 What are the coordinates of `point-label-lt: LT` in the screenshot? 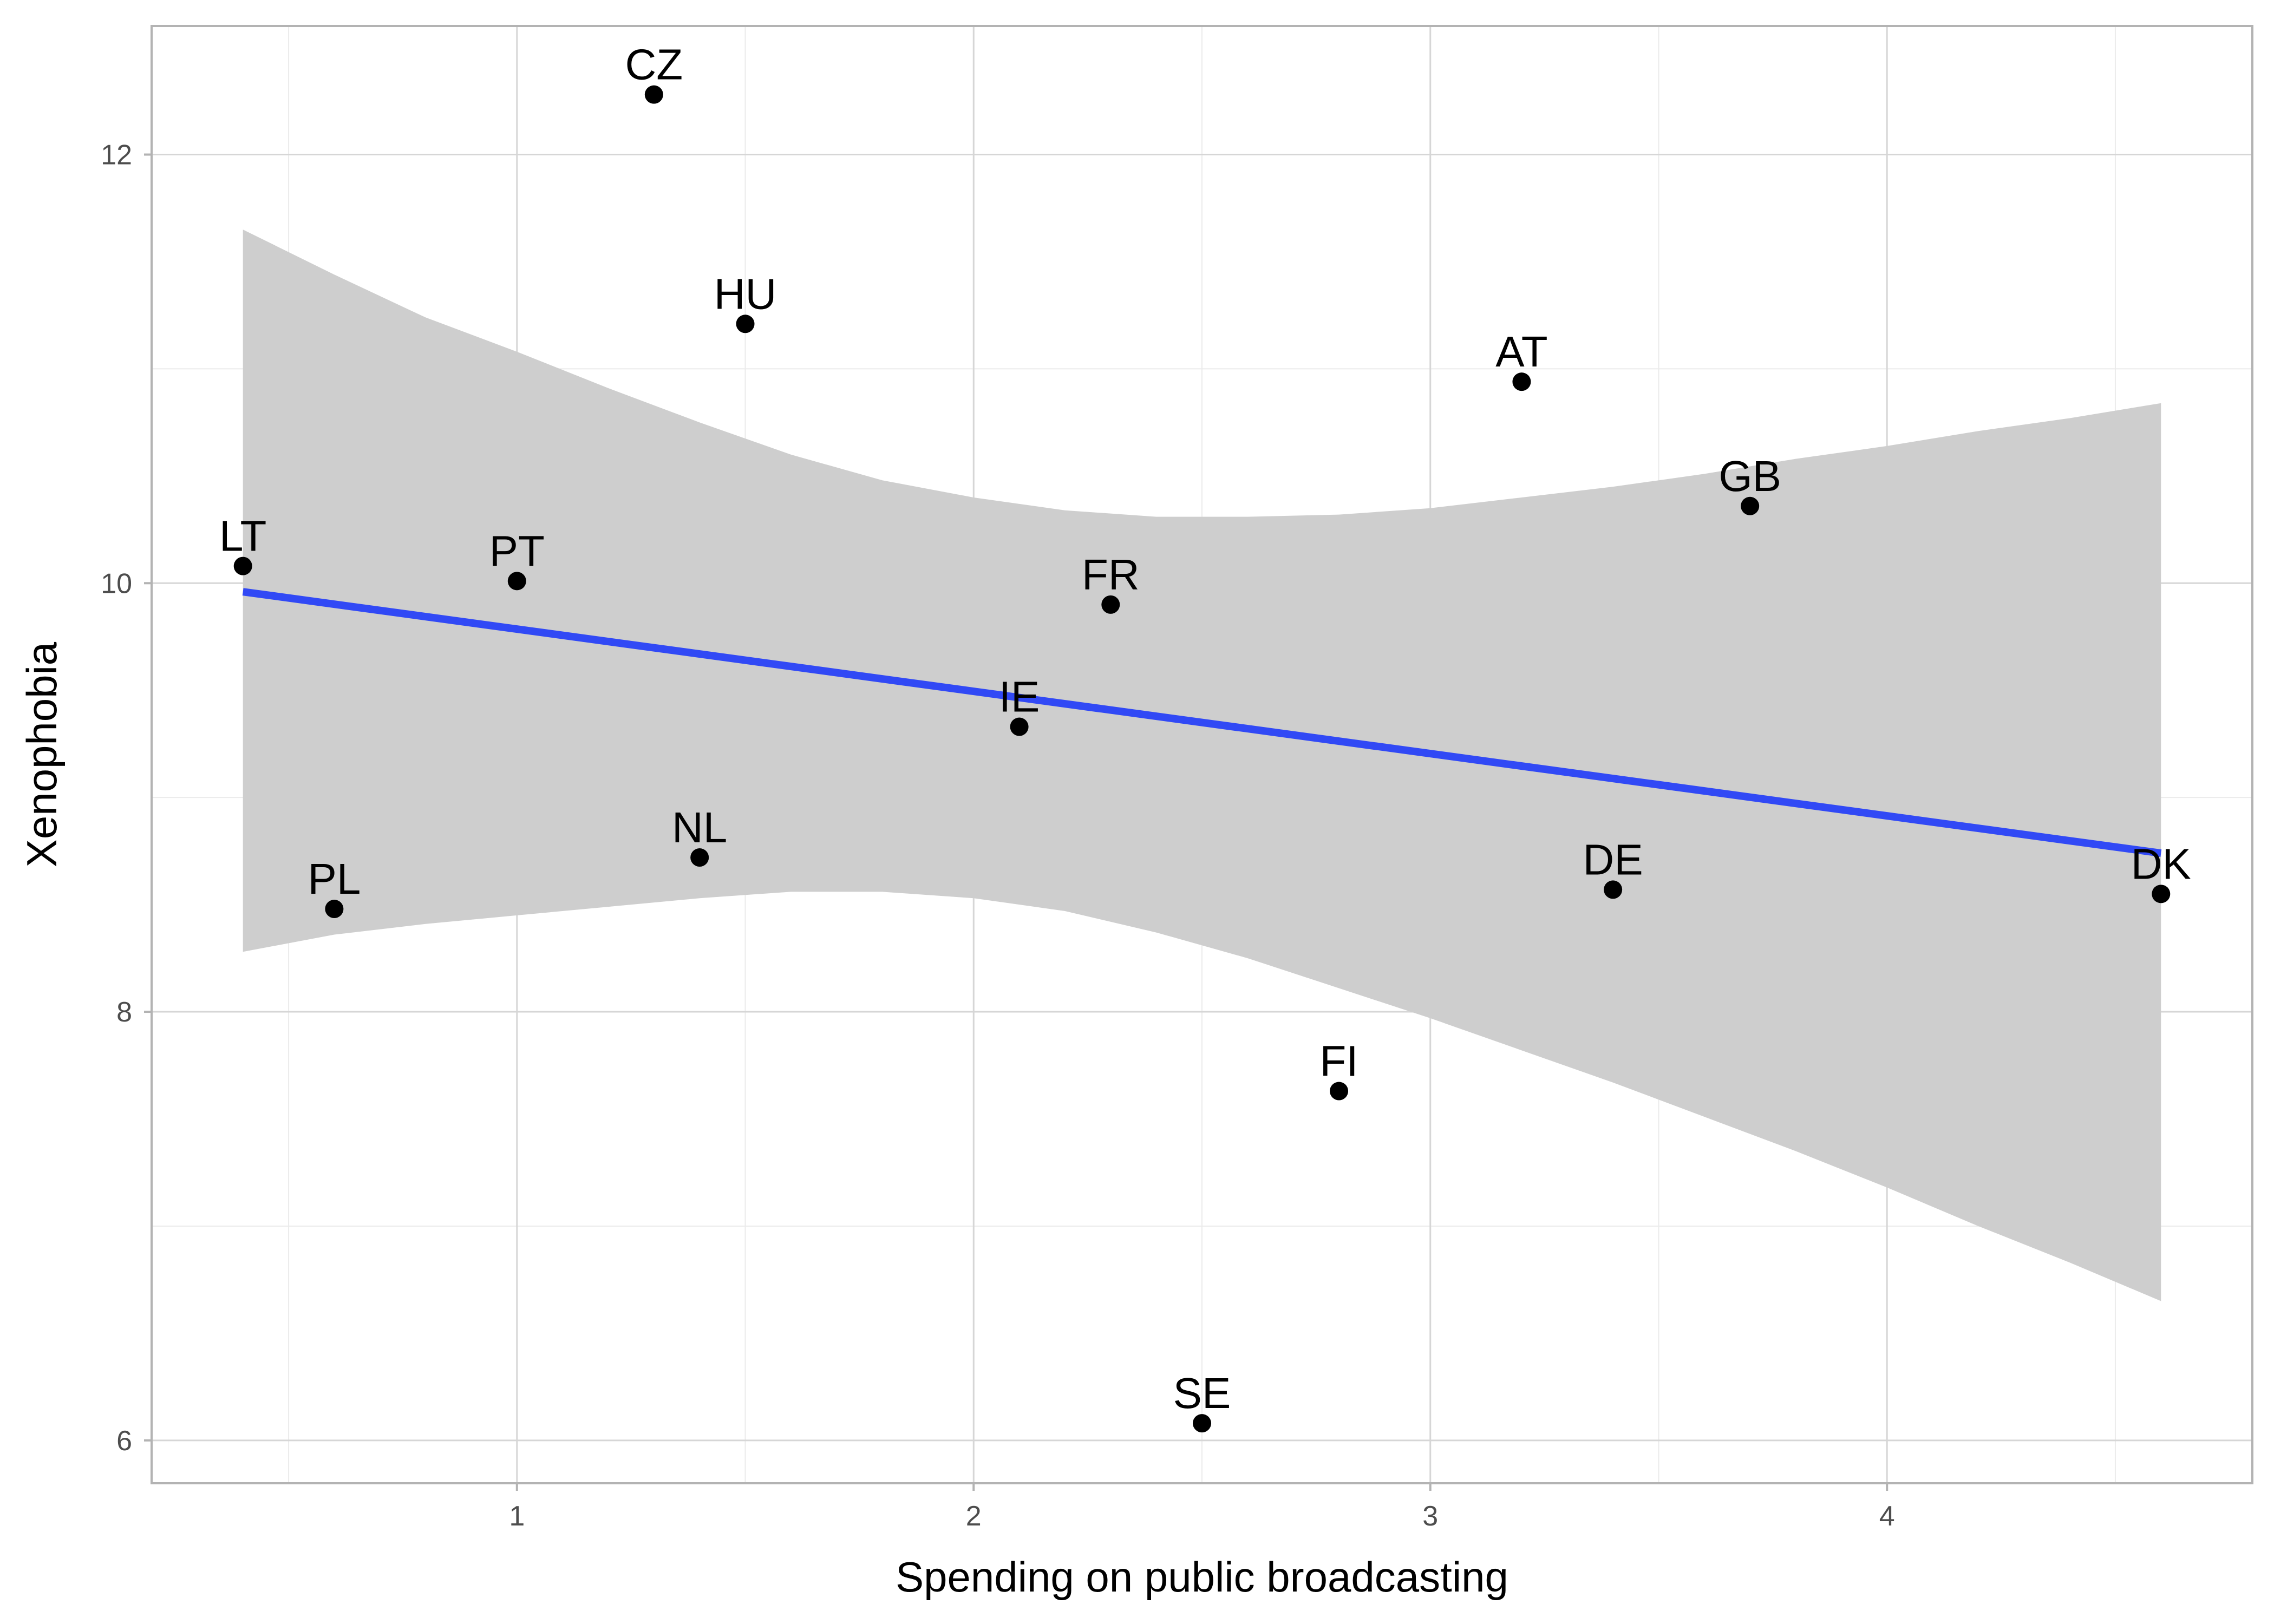 It's located at (243, 536).